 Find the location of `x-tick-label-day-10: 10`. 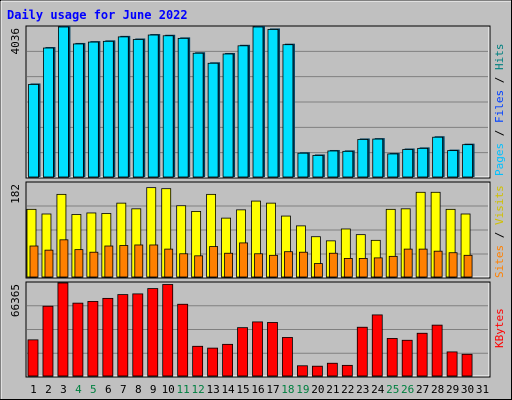

x-tick-label-day-10: 10 is located at coordinates (168, 389).